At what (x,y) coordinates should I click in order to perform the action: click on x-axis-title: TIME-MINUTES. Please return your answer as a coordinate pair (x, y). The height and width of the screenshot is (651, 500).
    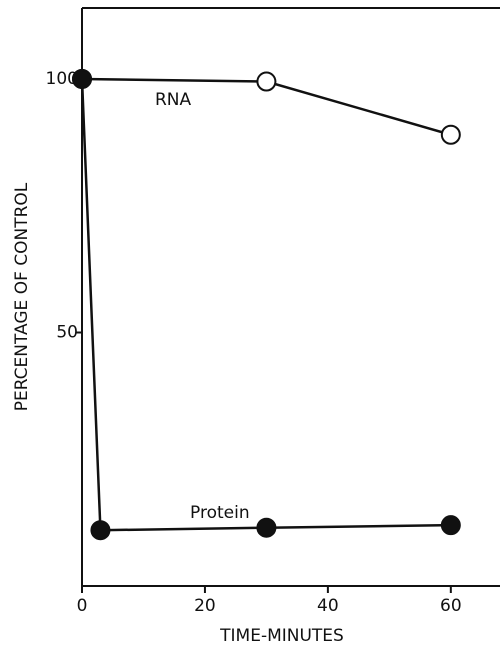
    Looking at the image, I should click on (281, 636).